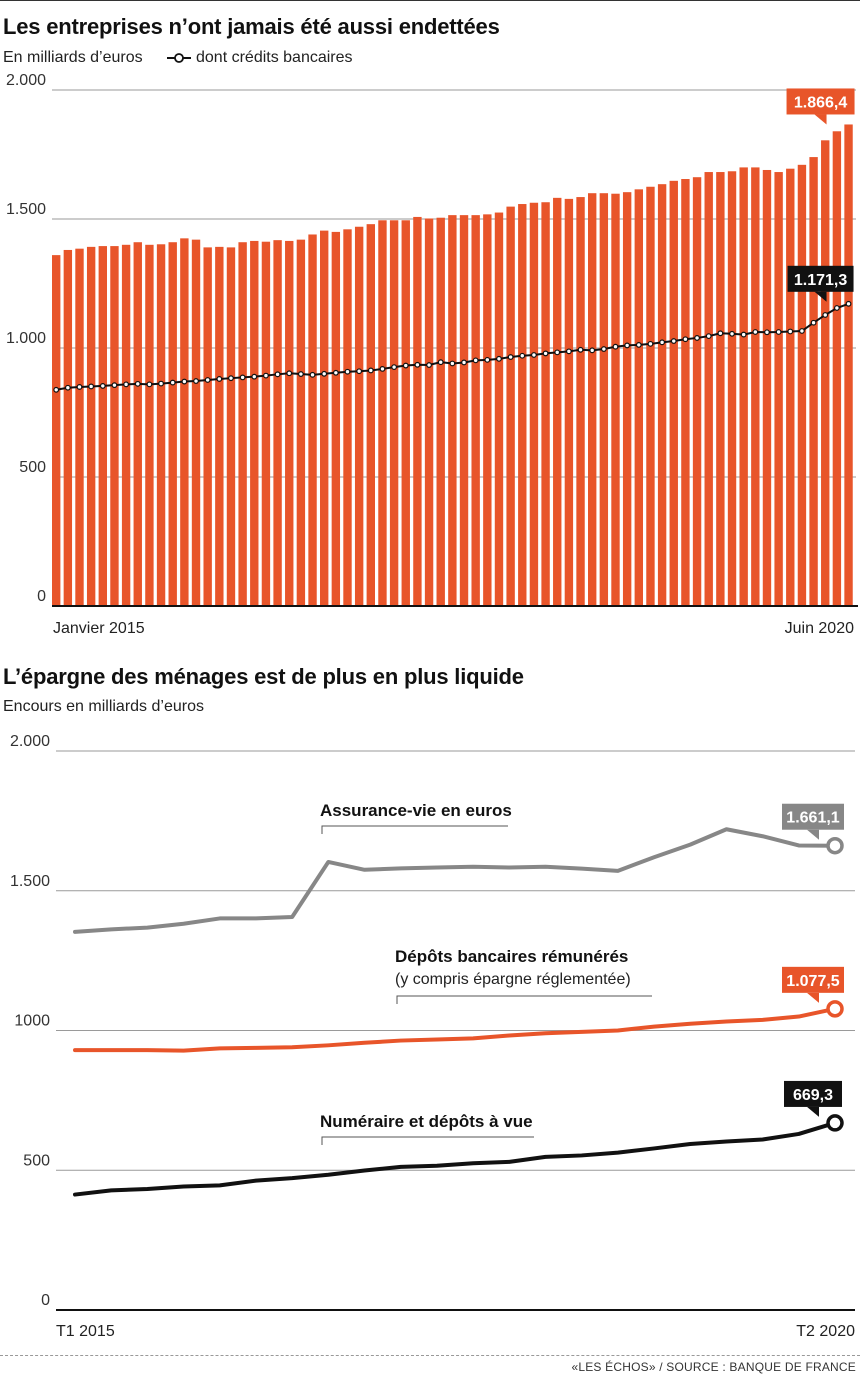  I want to click on y-tick-label: 2.000, so click(26, 80).